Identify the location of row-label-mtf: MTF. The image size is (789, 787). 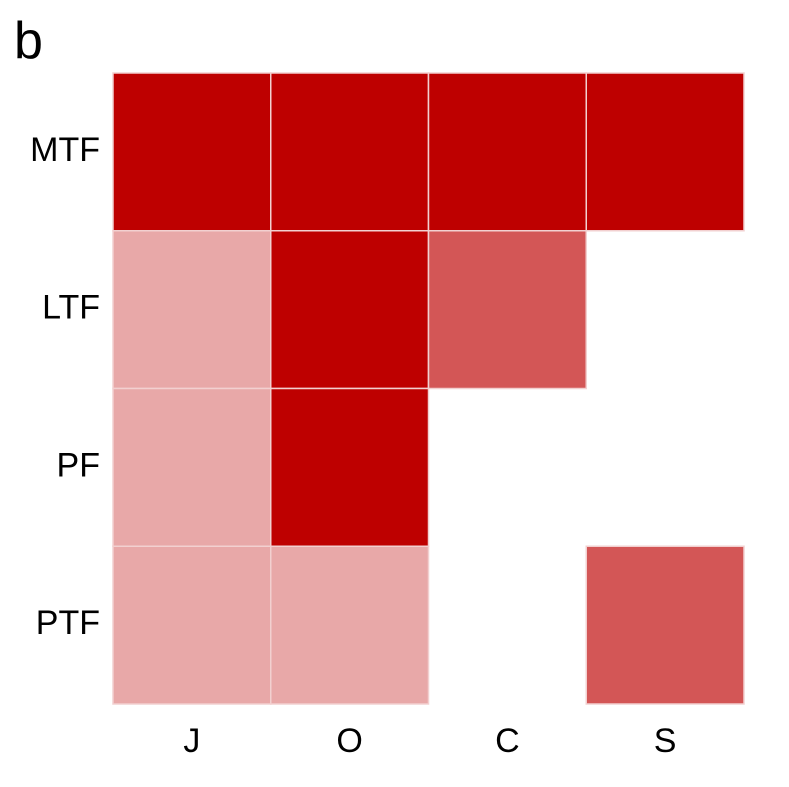
(65, 150).